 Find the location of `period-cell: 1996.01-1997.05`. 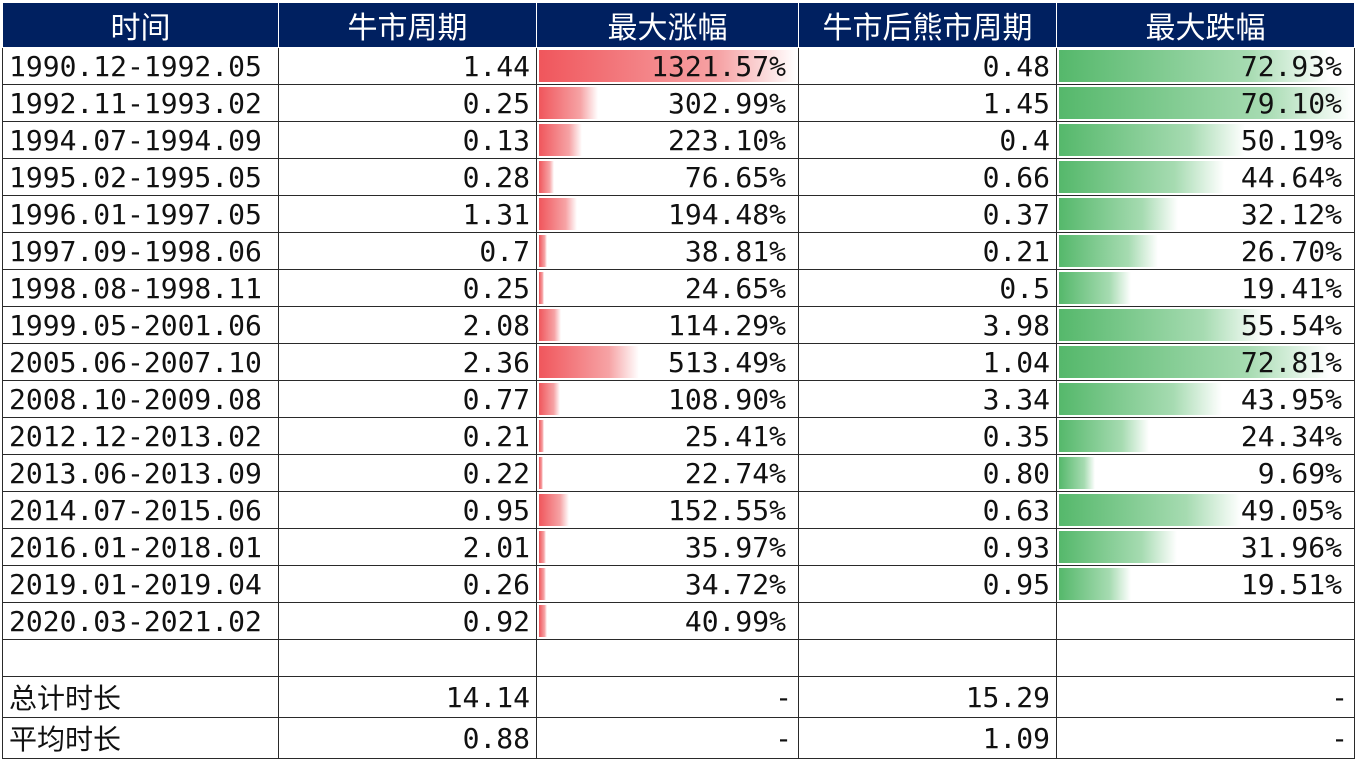

period-cell: 1996.01-1997.05 is located at coordinates (140, 214).